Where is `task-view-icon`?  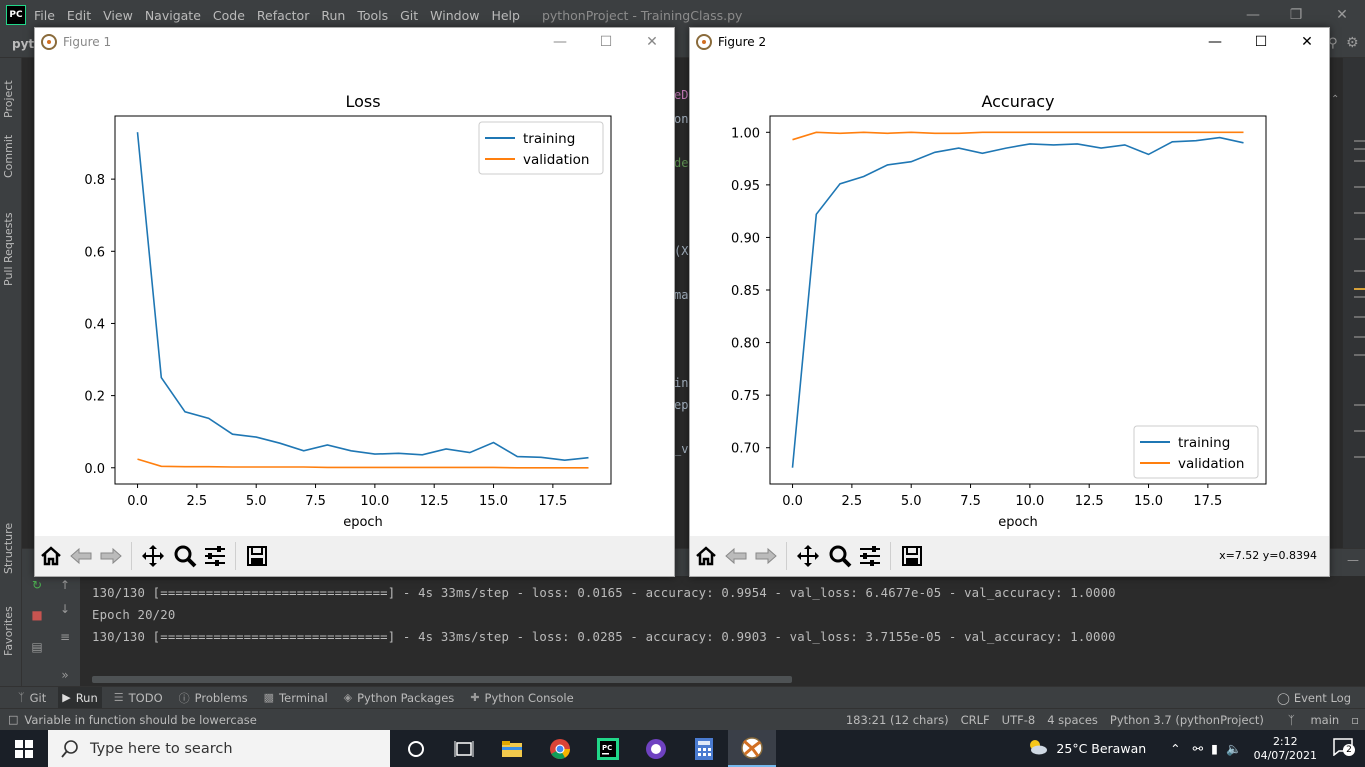 task-view-icon is located at coordinates (464, 748).